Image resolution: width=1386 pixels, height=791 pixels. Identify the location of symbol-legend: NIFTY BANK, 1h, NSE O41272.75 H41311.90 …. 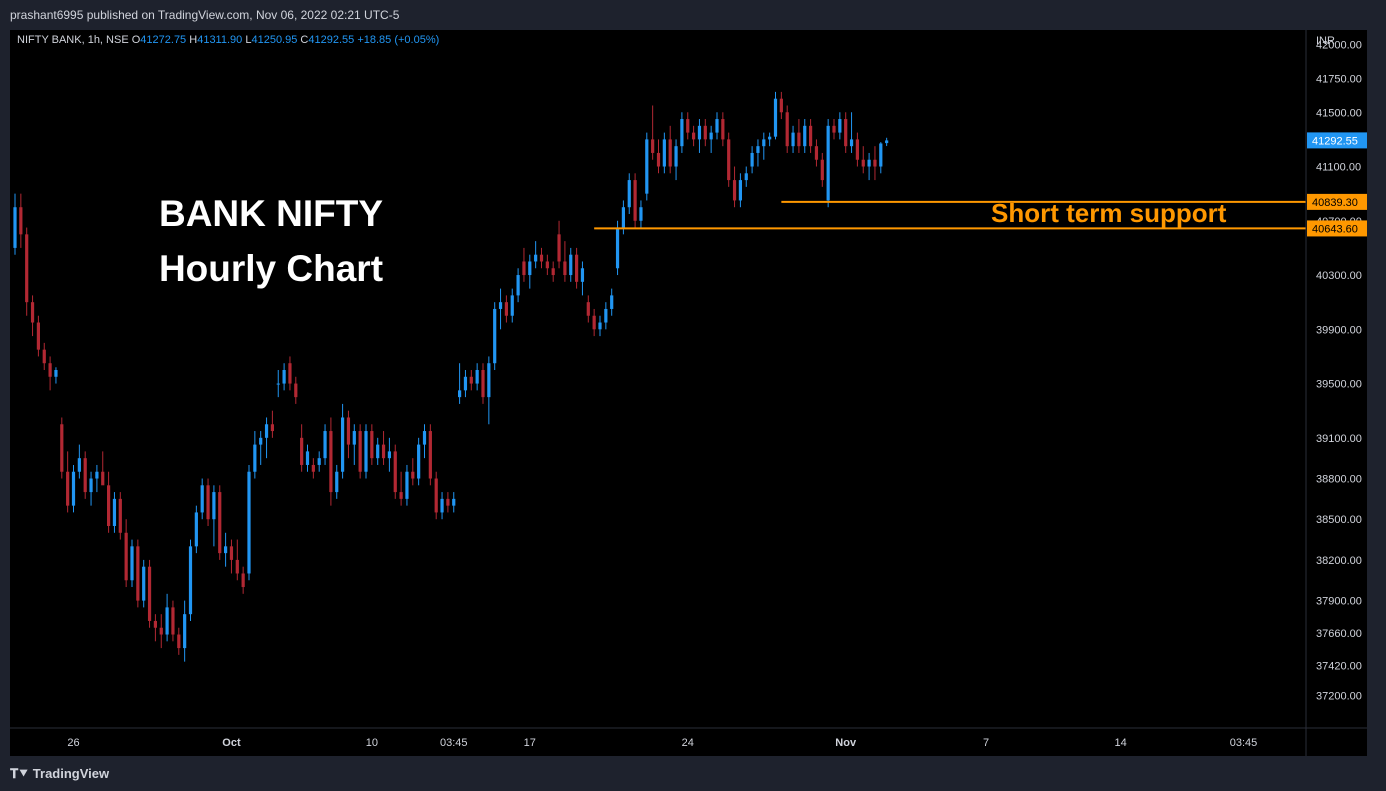
(228, 40).